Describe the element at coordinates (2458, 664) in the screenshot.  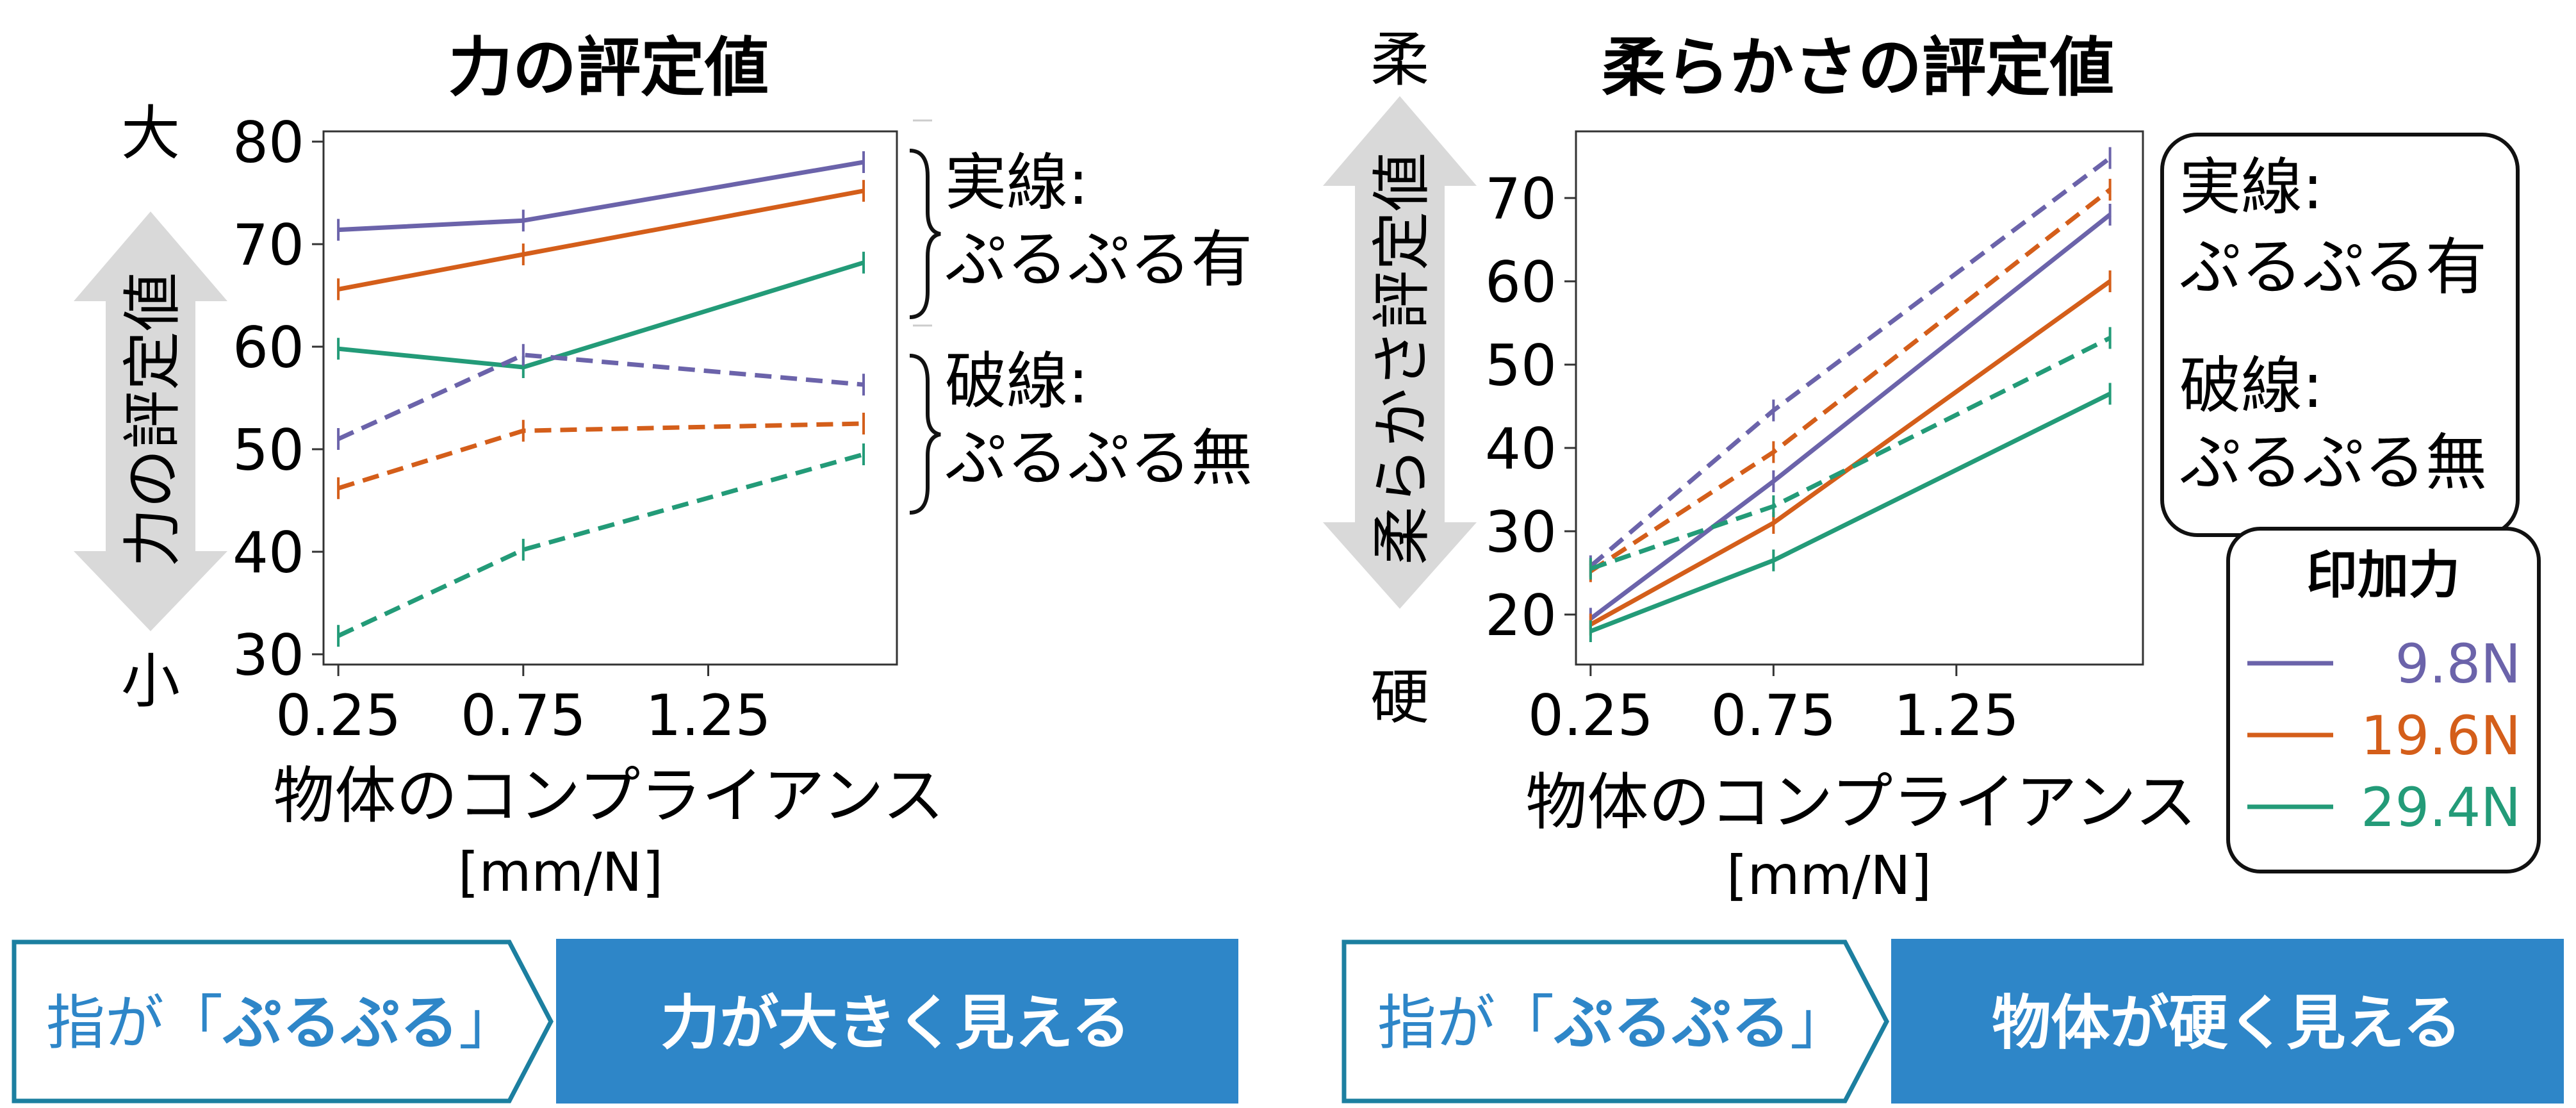
I see `legend-entry-label: 9.8N` at that location.